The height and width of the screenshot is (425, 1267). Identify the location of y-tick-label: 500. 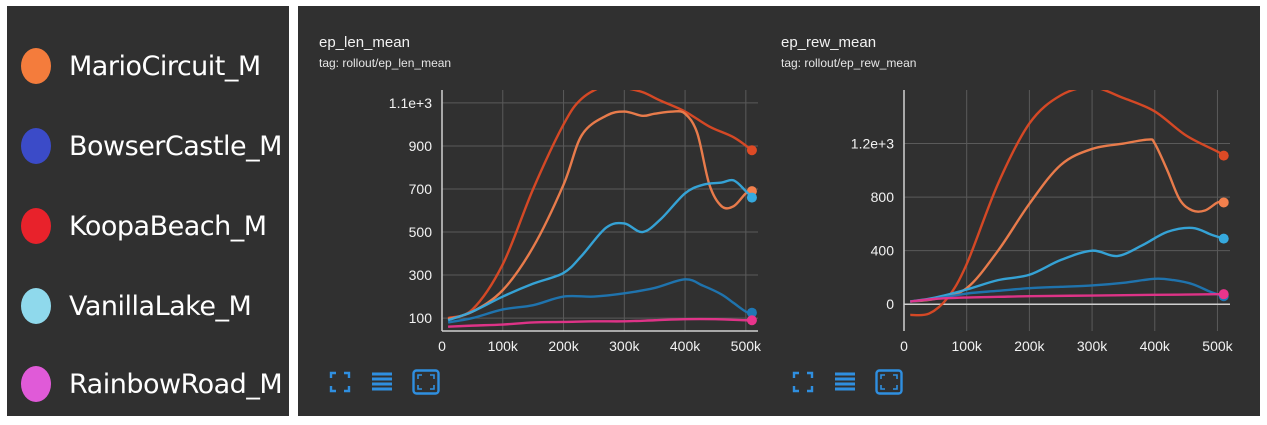
(421, 232).